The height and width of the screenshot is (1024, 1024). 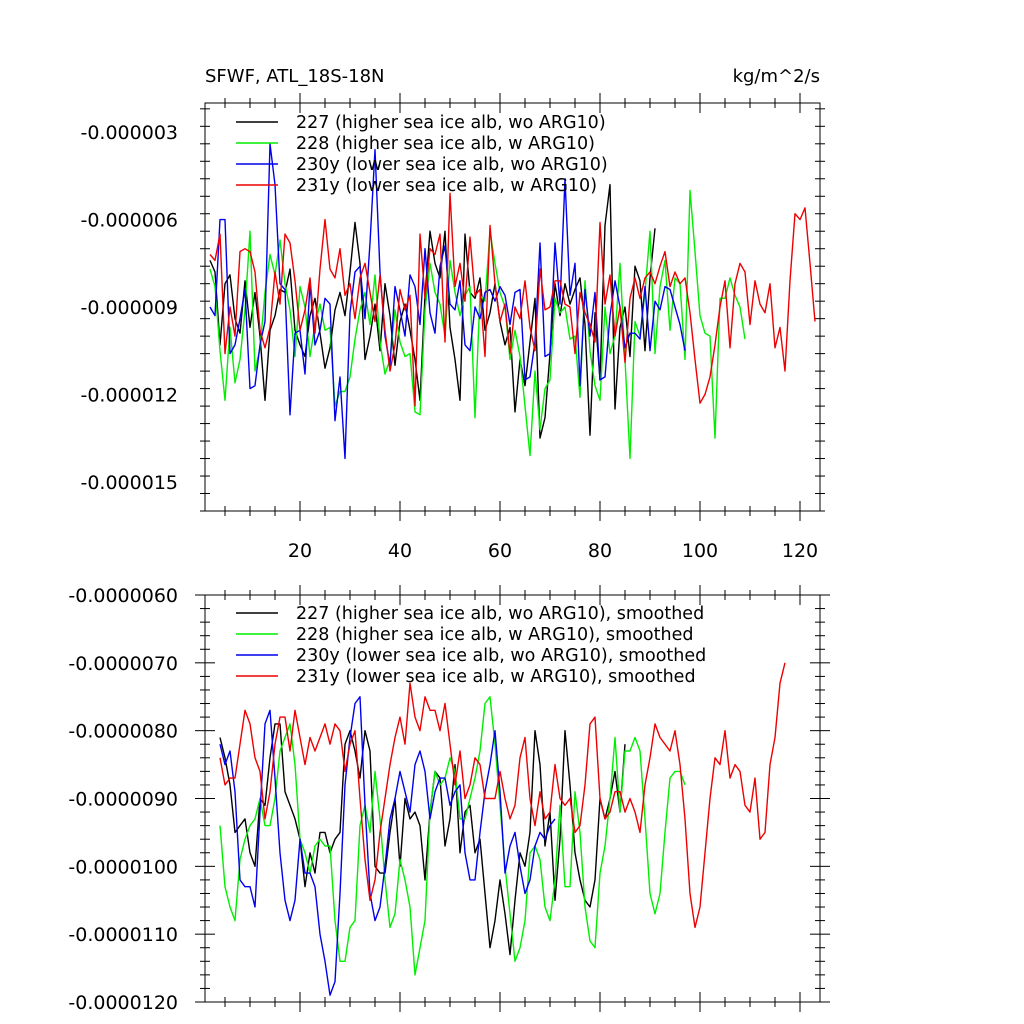 I want to click on y-tick-label: -0.000006, so click(x=129, y=221).